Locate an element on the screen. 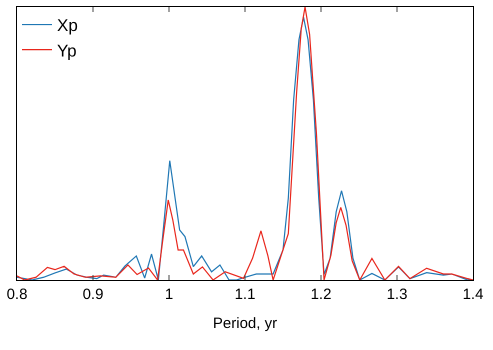 This screenshot has width=493, height=350. x-tick-label: 1.3 is located at coordinates (397, 294).